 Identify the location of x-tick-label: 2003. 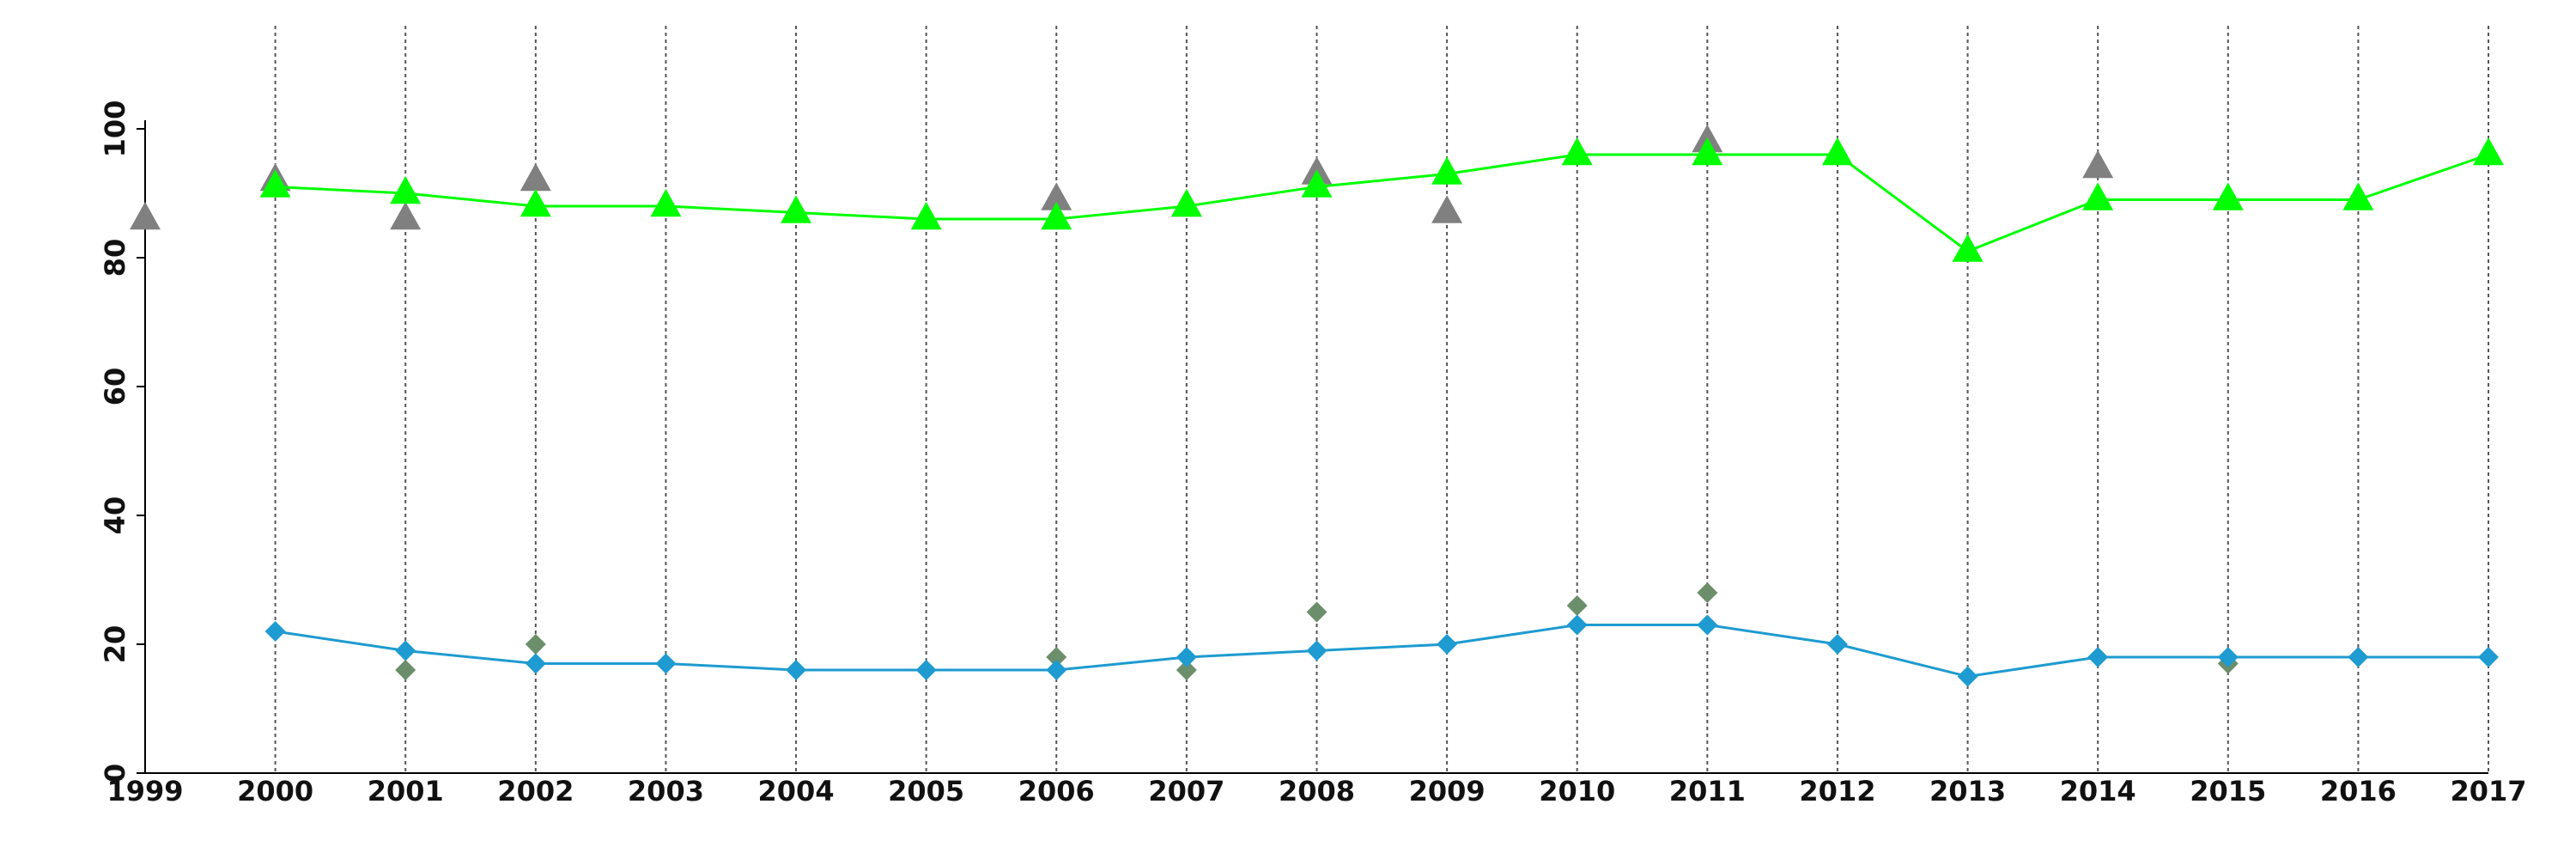
(666, 791).